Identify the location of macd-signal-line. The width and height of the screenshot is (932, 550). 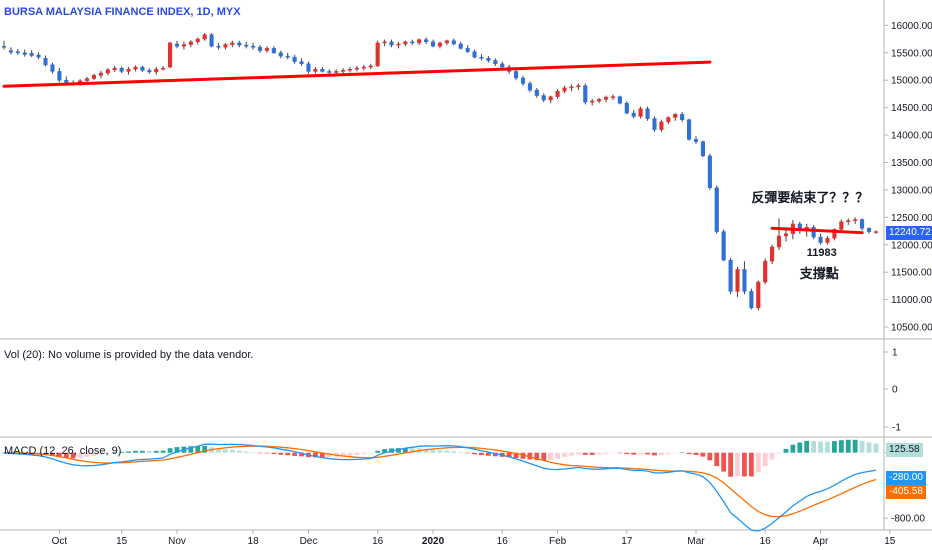
(440, 481).